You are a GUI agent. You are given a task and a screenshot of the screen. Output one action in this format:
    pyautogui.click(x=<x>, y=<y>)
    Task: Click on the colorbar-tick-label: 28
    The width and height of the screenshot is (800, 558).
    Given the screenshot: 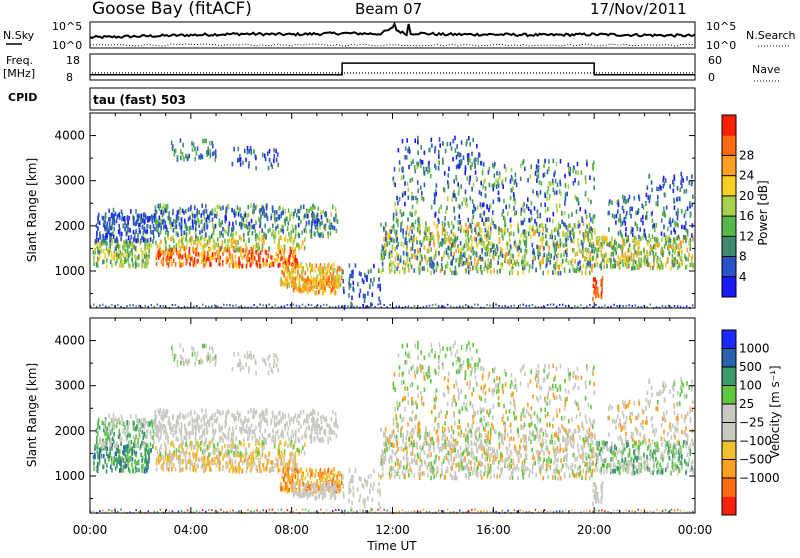 What is the action you would take?
    pyautogui.click(x=746, y=155)
    